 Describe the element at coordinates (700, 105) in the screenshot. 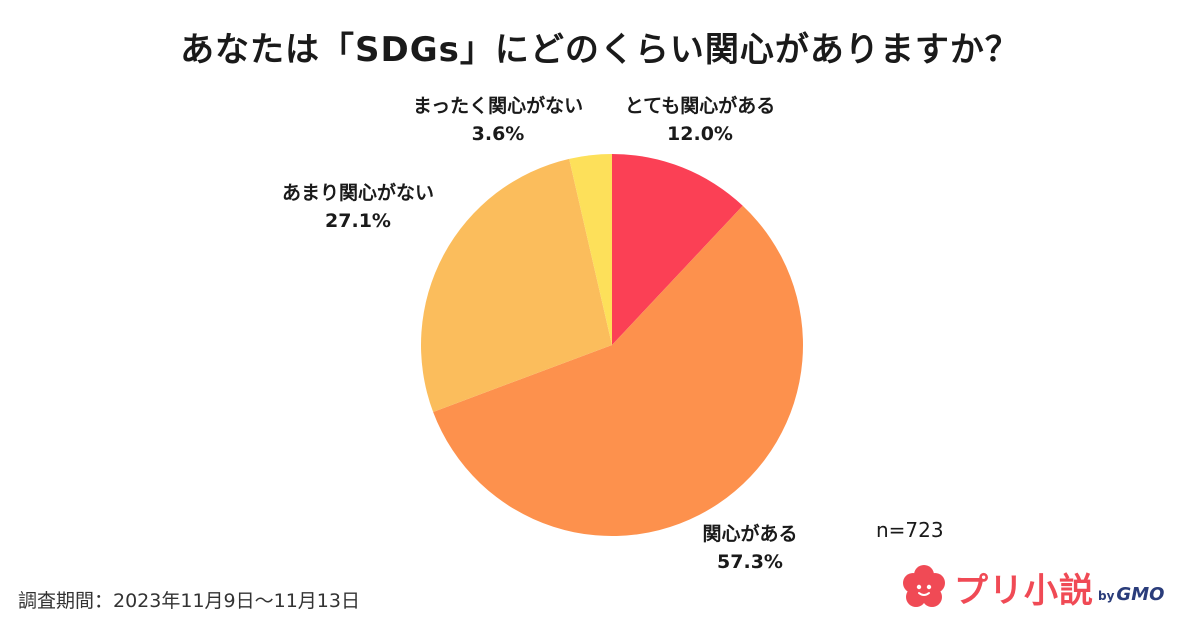

I see `slice-label: とても関心がある` at that location.